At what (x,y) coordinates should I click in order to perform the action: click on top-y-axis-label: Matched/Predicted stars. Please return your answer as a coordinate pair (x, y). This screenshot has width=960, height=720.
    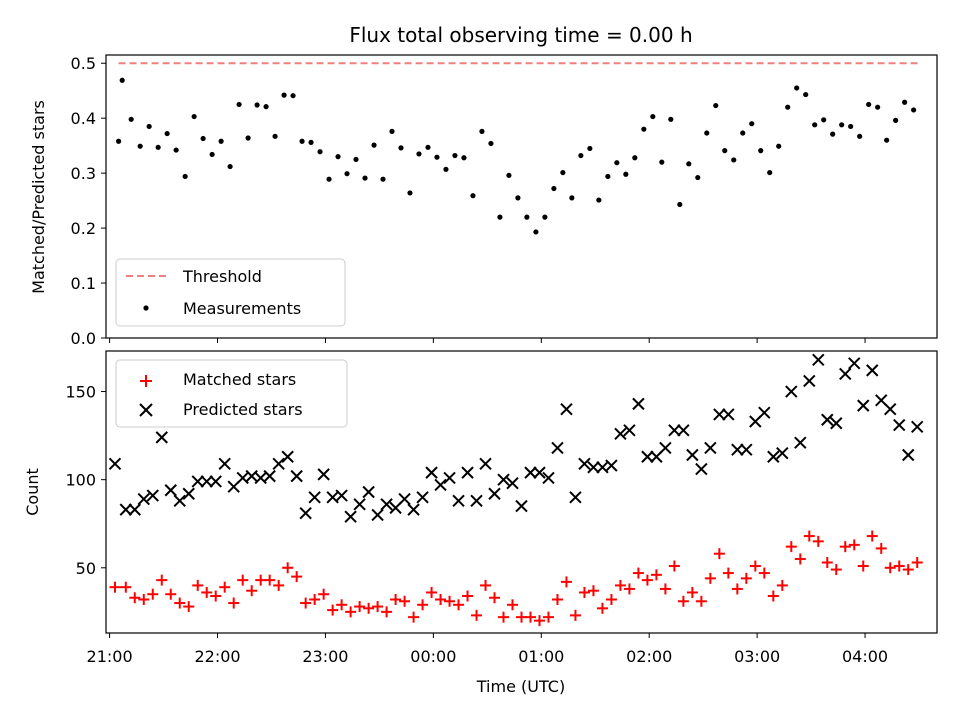
    Looking at the image, I should click on (38, 197).